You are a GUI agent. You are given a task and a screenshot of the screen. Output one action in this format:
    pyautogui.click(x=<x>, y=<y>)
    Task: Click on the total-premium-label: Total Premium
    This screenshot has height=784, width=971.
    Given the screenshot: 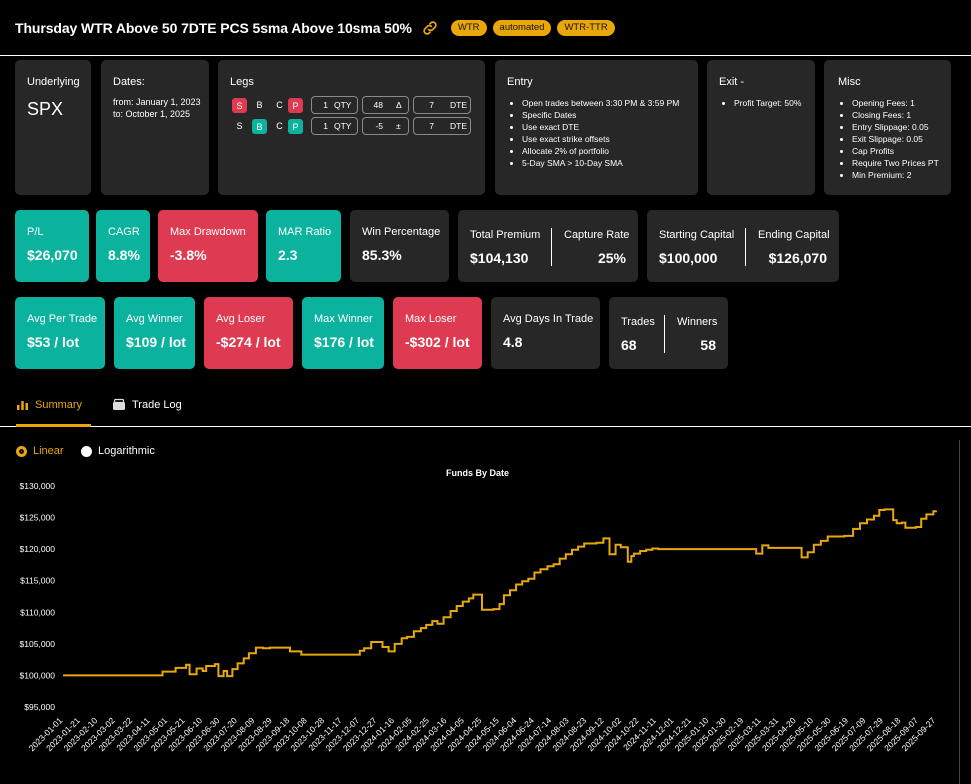 What is the action you would take?
    pyautogui.click(x=505, y=235)
    